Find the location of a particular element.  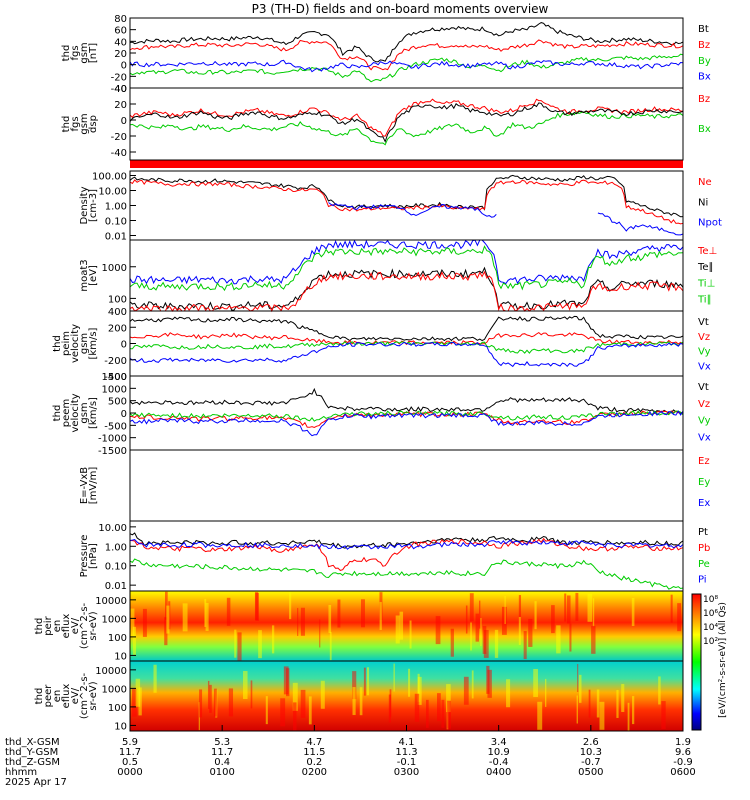

y-tick-label: -1000 is located at coordinates (112, 439).